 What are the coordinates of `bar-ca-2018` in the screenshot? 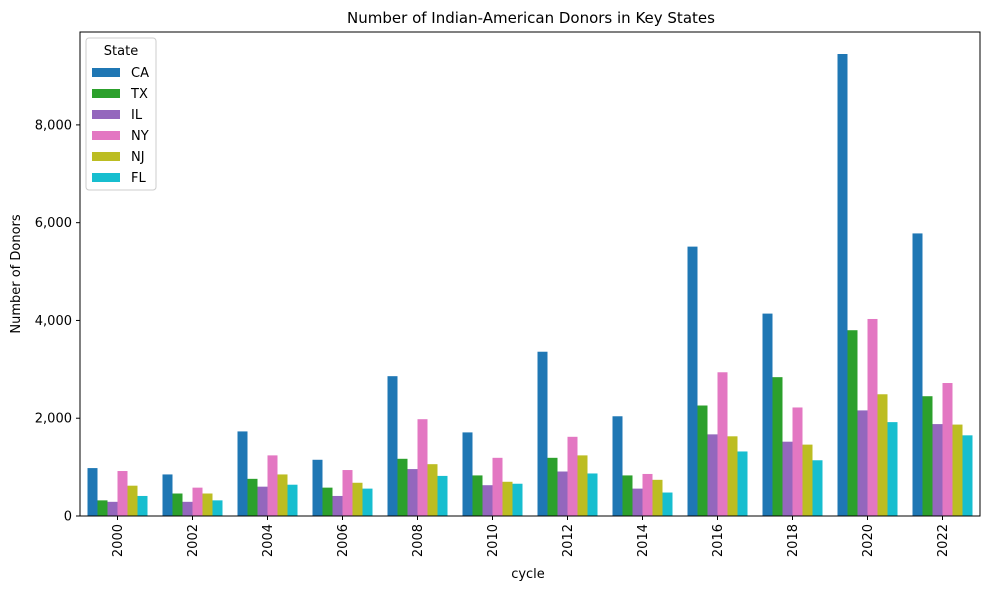 It's located at (767, 414).